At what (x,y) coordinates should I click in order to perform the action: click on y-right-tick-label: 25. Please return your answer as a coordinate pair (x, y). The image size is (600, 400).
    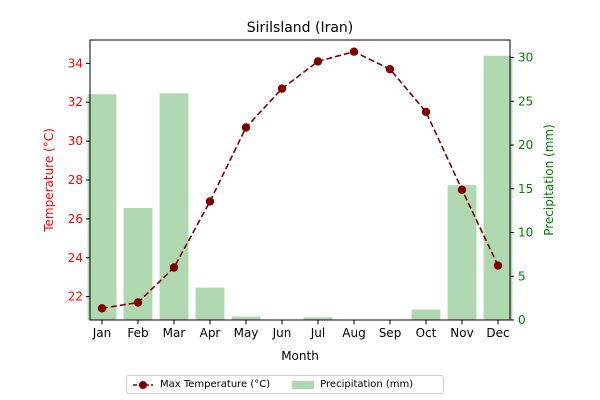
    Looking at the image, I should click on (525, 101).